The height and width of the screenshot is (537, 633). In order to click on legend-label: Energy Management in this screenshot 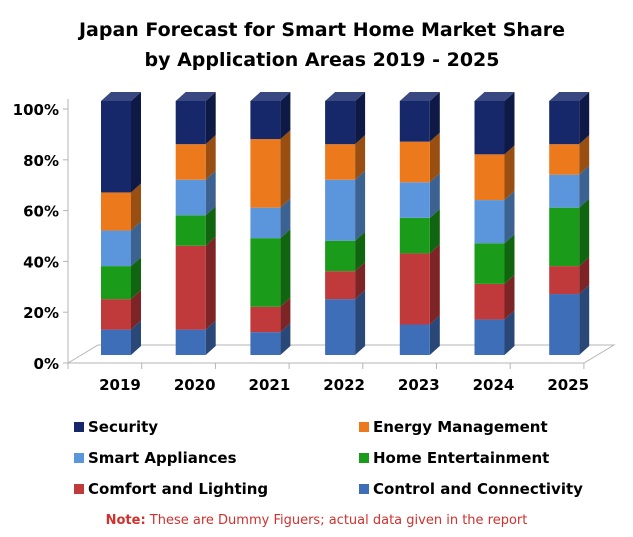, I will do `click(460, 427)`.